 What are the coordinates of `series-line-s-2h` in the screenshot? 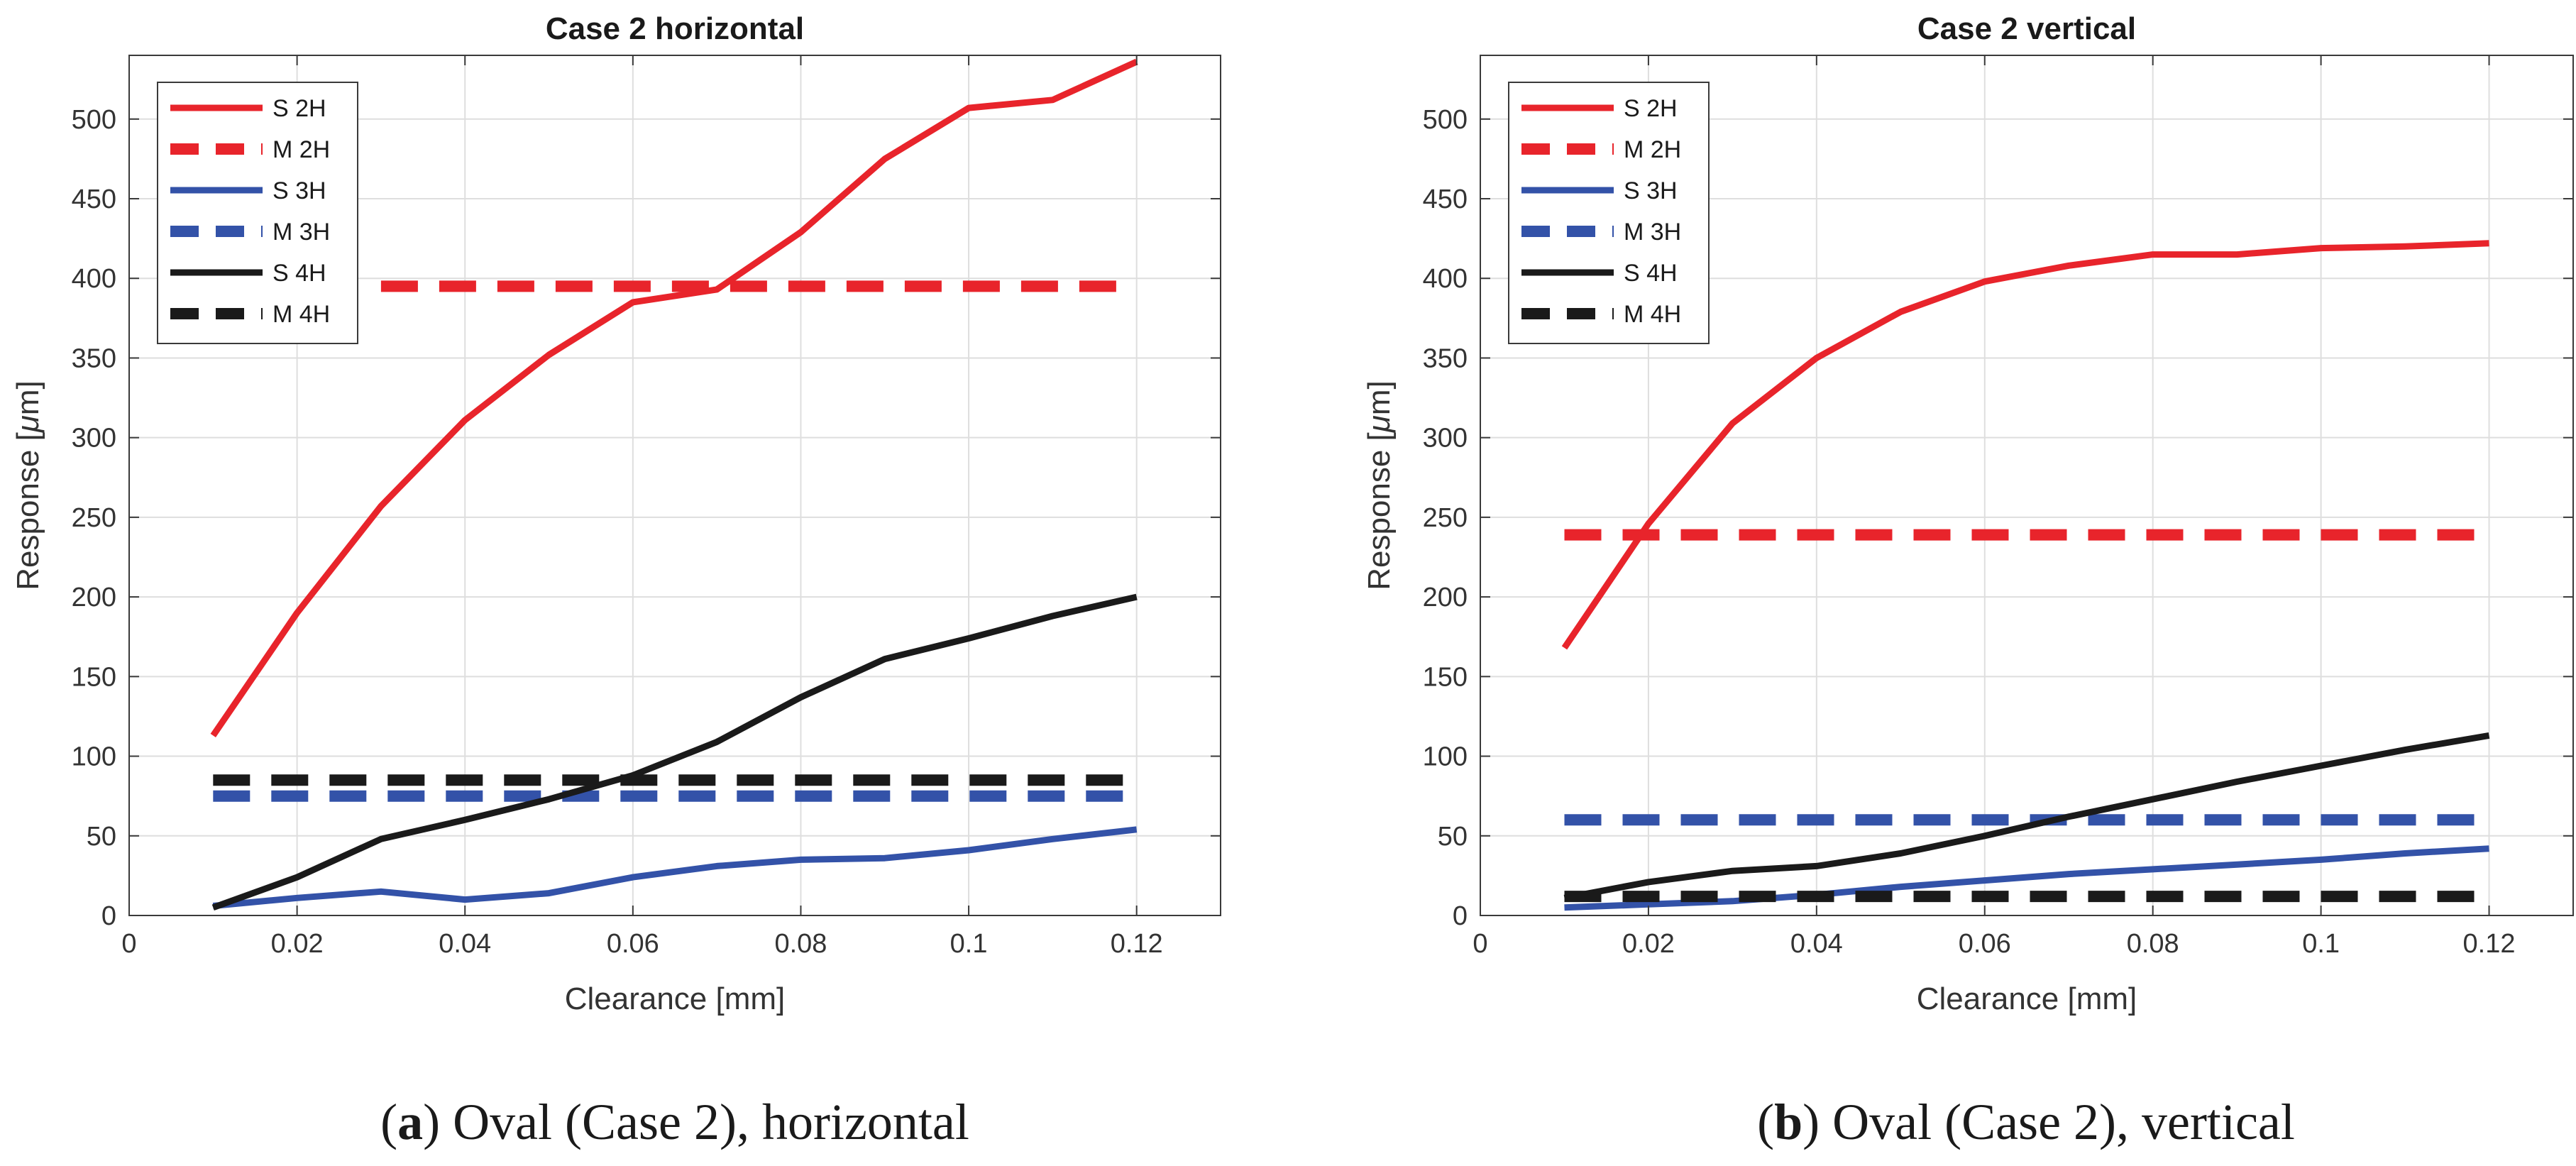 It's located at (2025, 445).